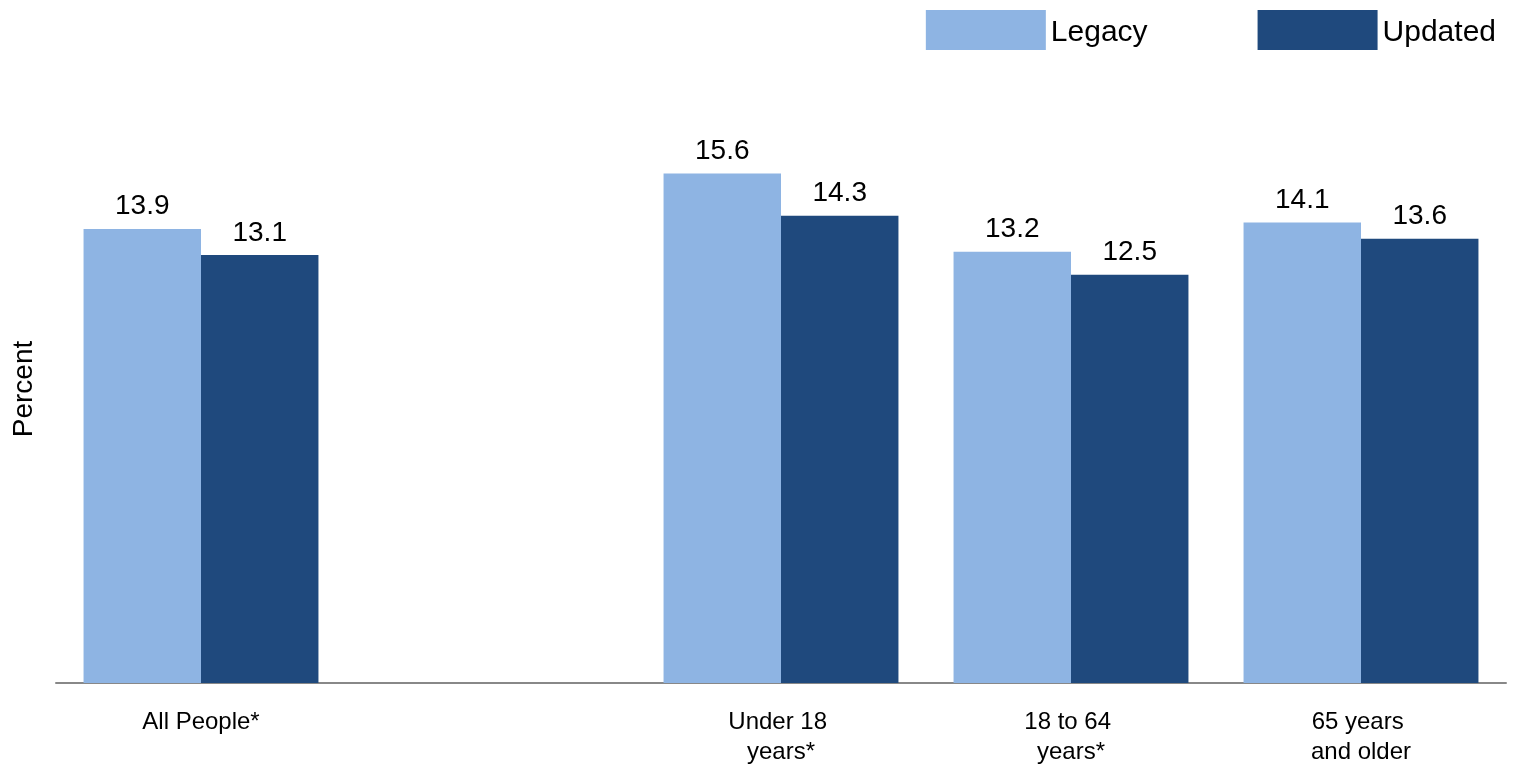  Describe the element at coordinates (142, 205) in the screenshot. I see `data-label: 13.9` at that location.